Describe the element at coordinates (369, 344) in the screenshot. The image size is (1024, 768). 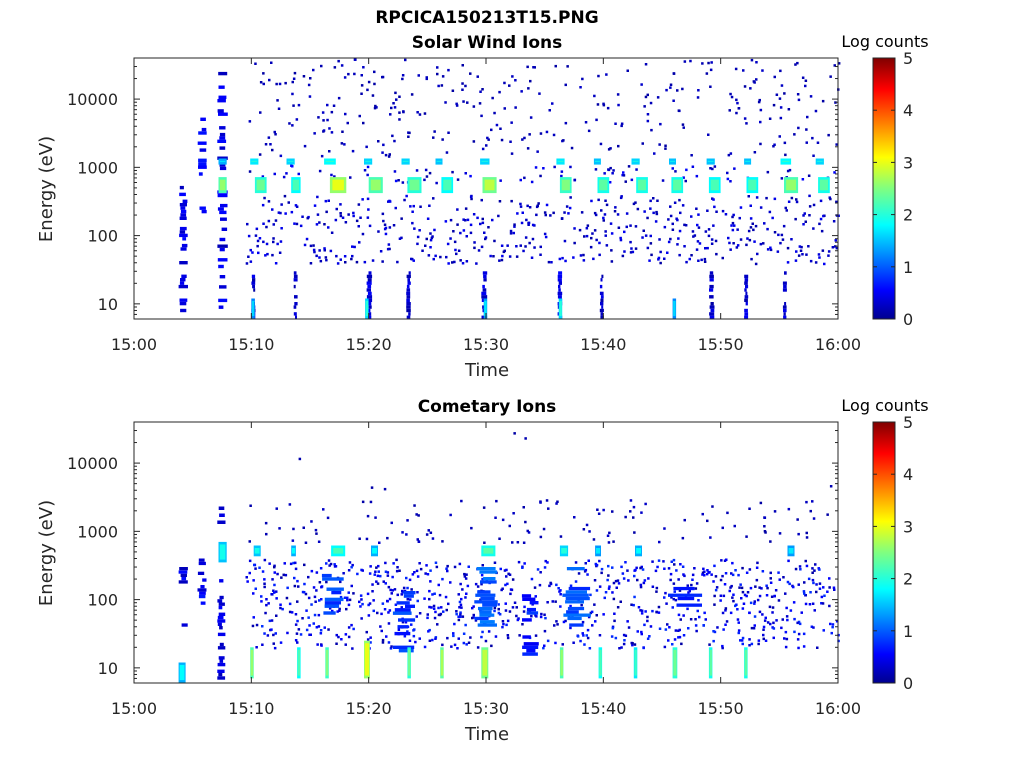
I see `x-tick-label: 15:20` at that location.